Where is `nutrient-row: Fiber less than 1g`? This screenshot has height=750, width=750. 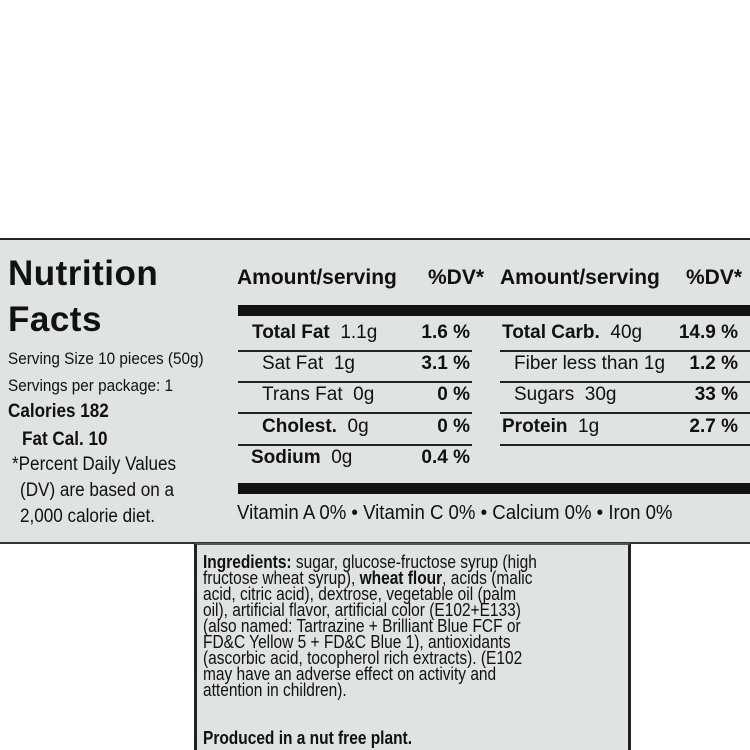 nutrient-row: Fiber less than 1g is located at coordinates (589, 364).